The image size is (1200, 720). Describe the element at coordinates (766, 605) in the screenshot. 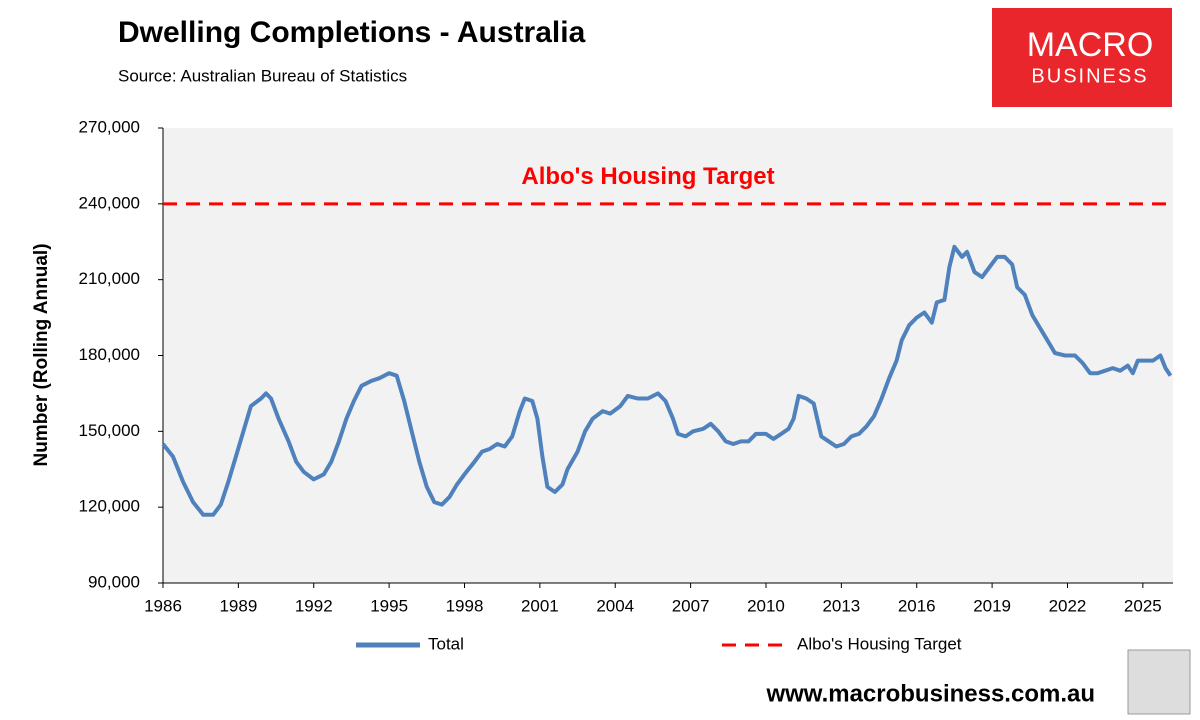

I see `x-tick-label: 2010` at that location.